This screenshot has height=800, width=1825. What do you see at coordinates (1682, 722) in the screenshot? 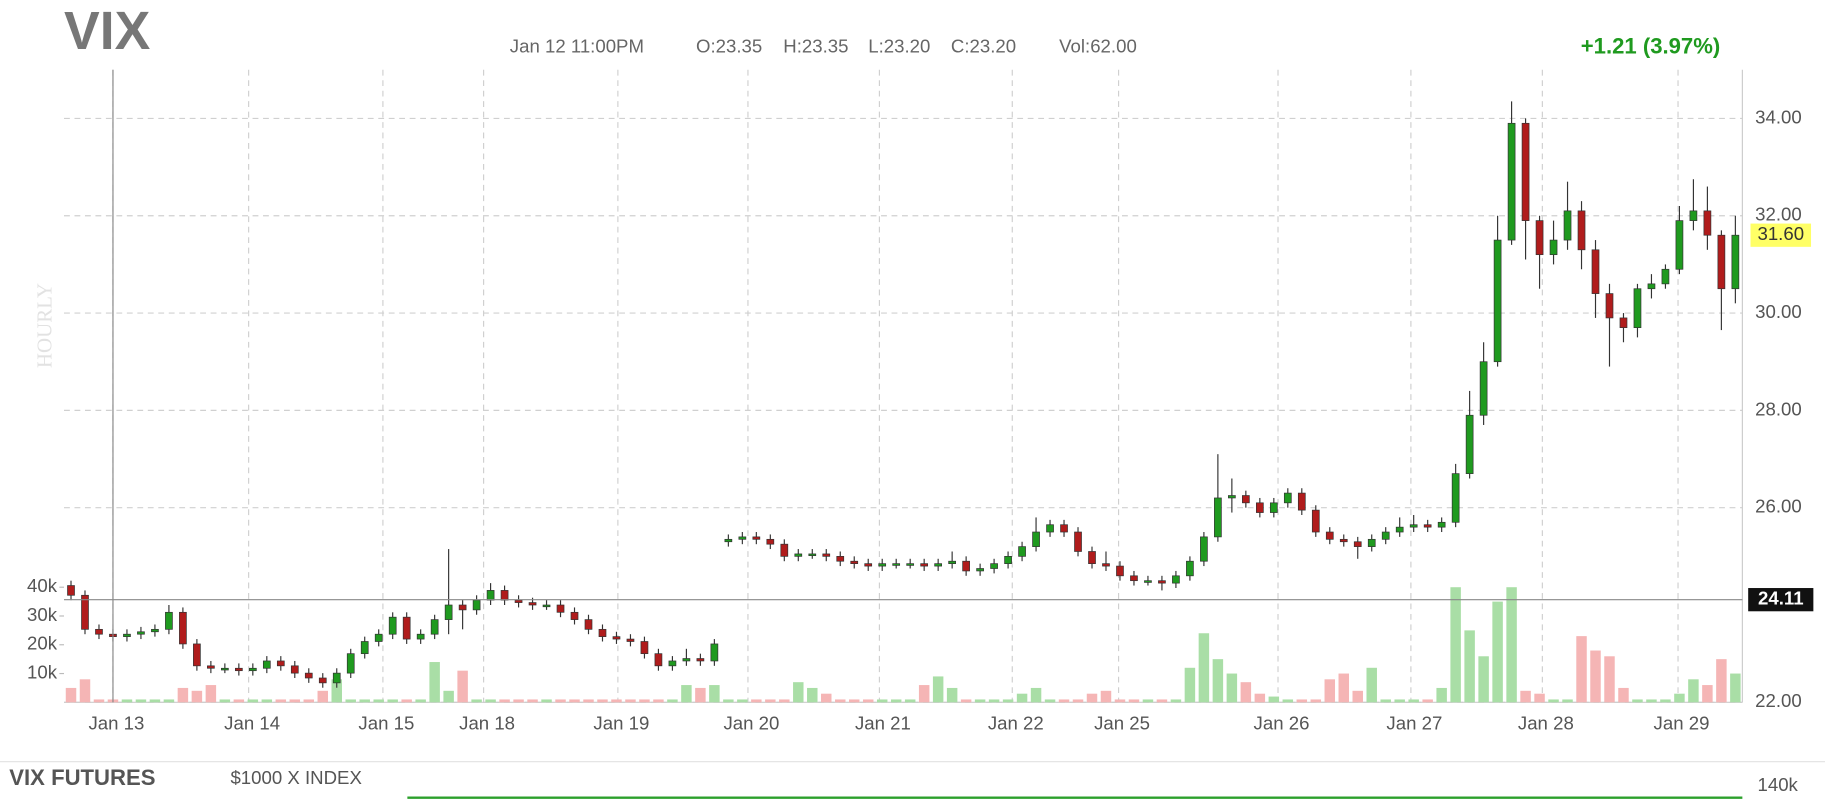
I see `x-tick-label: Jan 29` at bounding box center [1682, 722].